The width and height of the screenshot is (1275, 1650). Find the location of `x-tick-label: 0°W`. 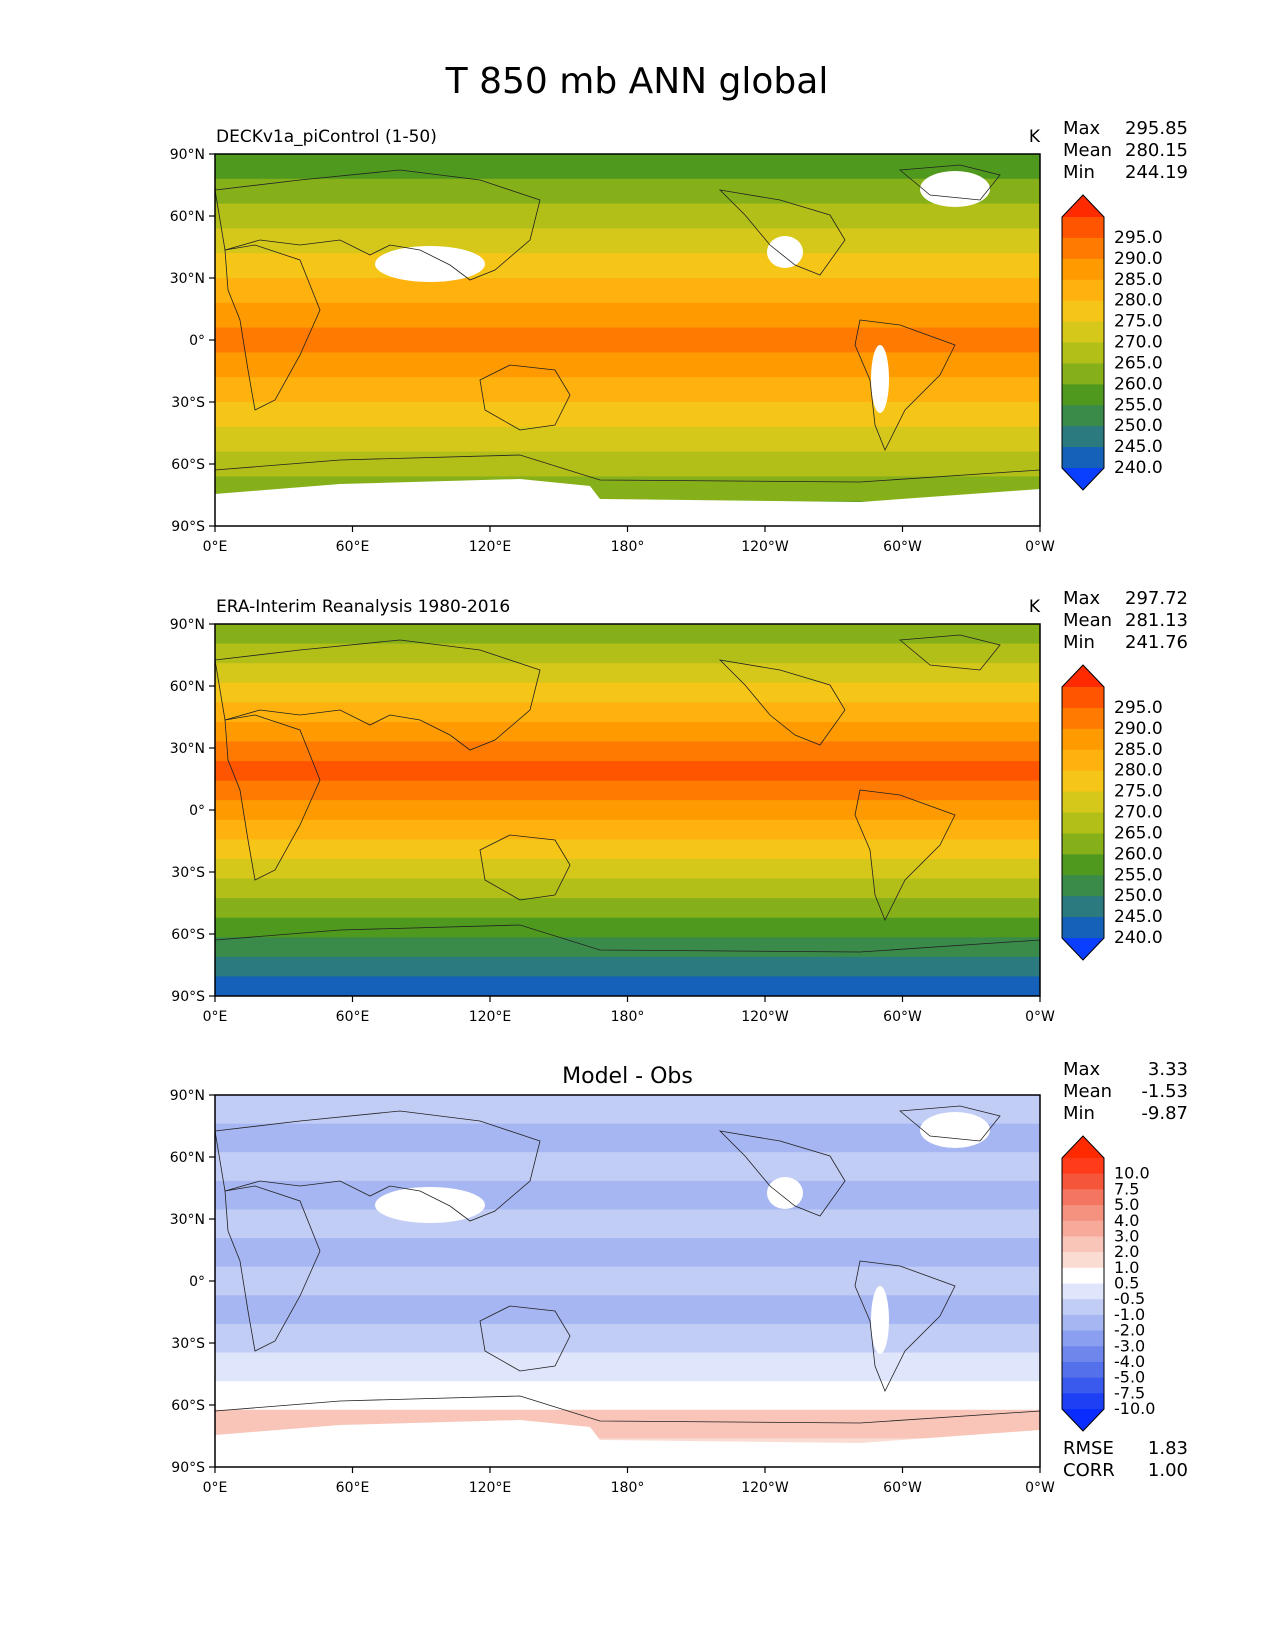

x-tick-label: 0°W is located at coordinates (1040, 1017).